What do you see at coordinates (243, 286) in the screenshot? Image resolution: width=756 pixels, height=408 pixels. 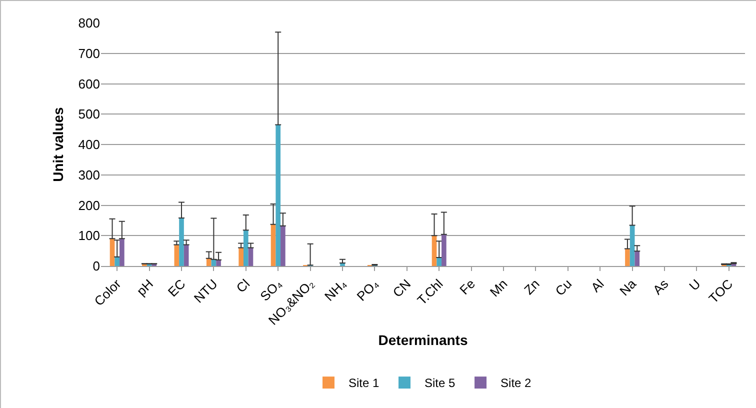 I see `x-tick-label: Cl` at bounding box center [243, 286].